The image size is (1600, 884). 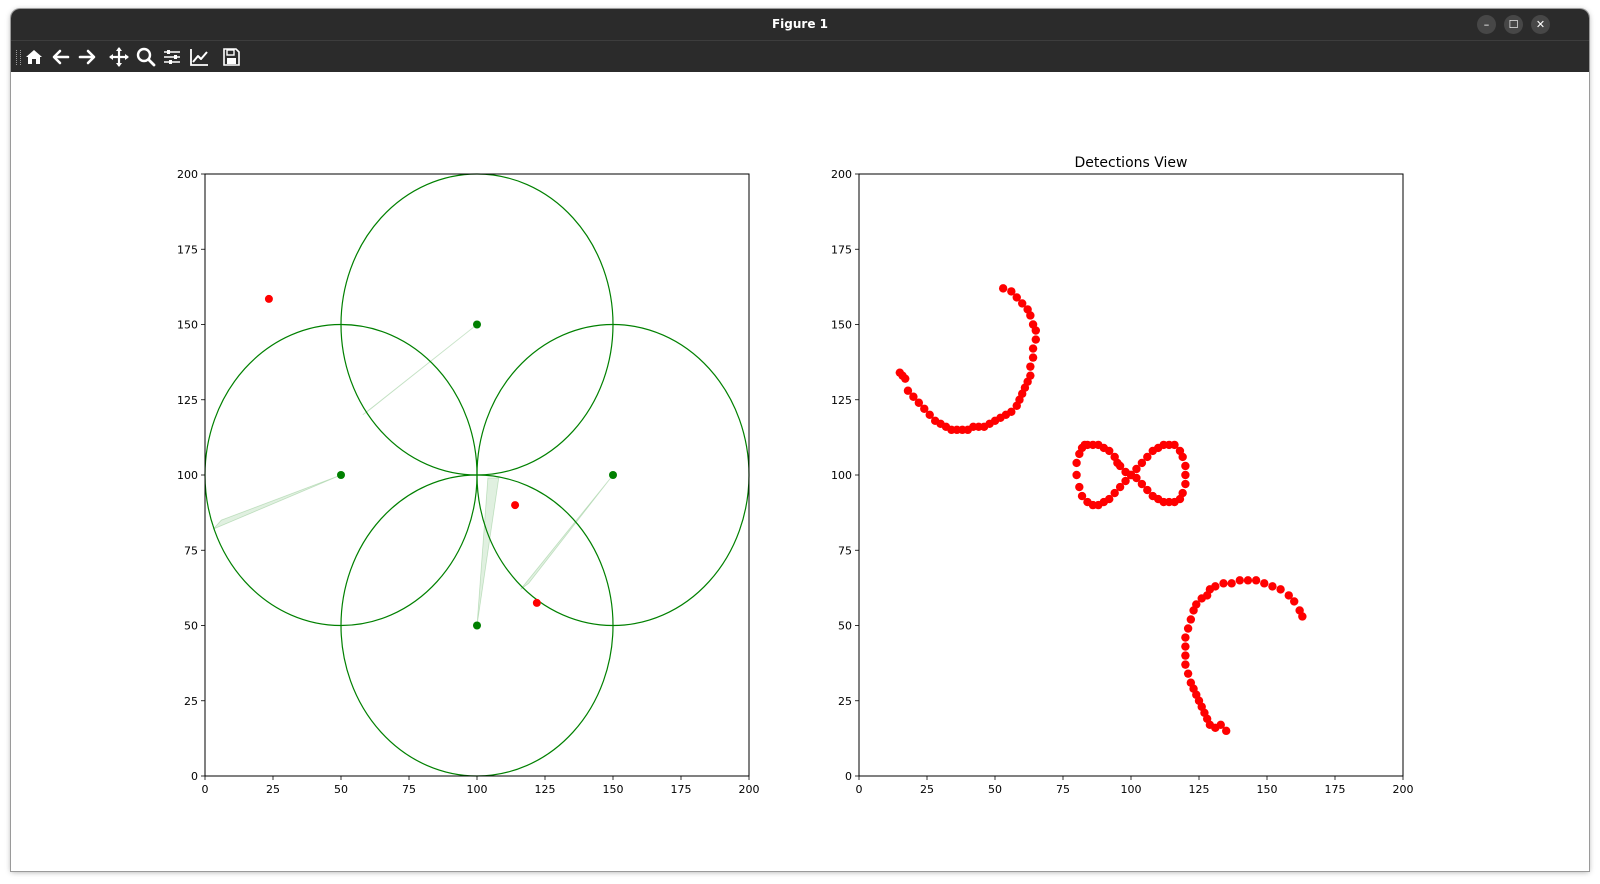 What do you see at coordinates (859, 789) in the screenshot?
I see `right-x-tick-label: 0` at bounding box center [859, 789].